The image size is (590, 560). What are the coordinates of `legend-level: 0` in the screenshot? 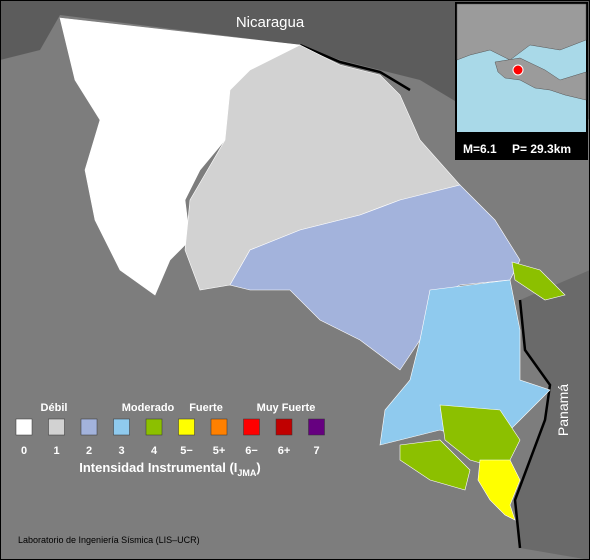 It's located at (24, 451).